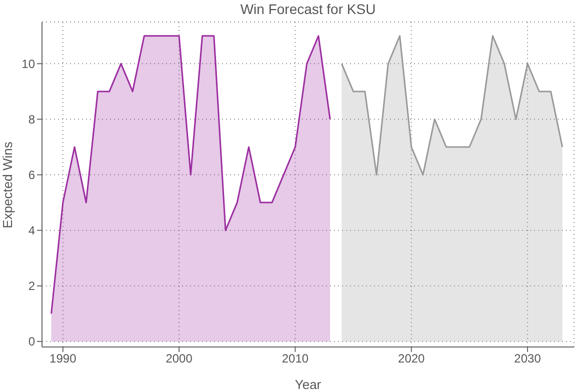 The height and width of the screenshot is (391, 576). What do you see at coordinates (29, 63) in the screenshot?
I see `y-tick-label: 10` at bounding box center [29, 63].